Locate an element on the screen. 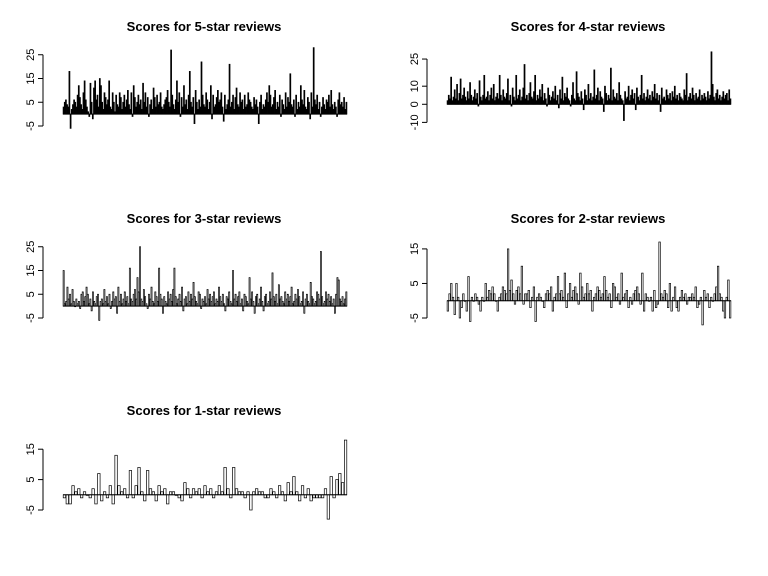 This screenshot has height=576, width=768. chart-panel-2: Scores for 4-star reviews -10 0 10 25 is located at coordinates (570, 74).